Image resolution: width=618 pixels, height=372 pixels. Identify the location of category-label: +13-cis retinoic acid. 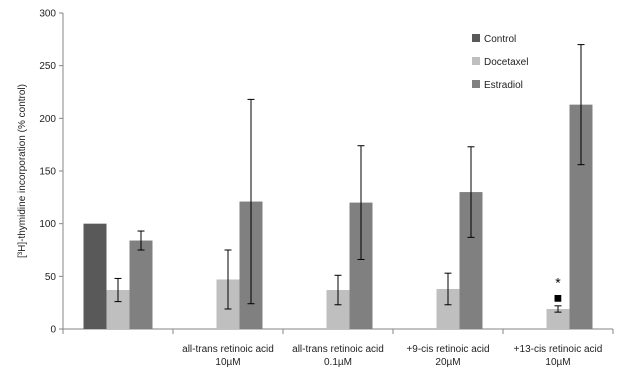
(558, 349).